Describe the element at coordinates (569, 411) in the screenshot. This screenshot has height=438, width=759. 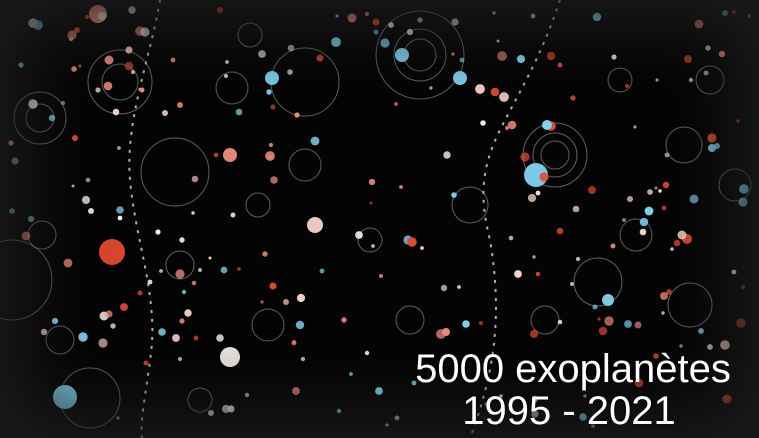
I see `caption-date-range: 1995 - 2021` at that location.